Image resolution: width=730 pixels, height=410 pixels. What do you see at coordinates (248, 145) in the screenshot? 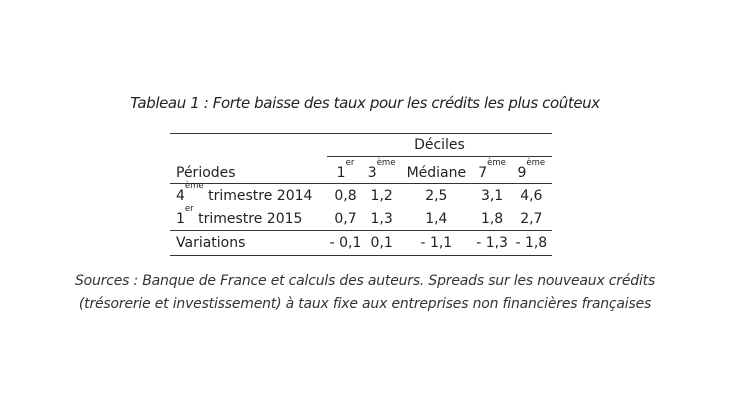
I see `empty-cell` at bounding box center [248, 145].